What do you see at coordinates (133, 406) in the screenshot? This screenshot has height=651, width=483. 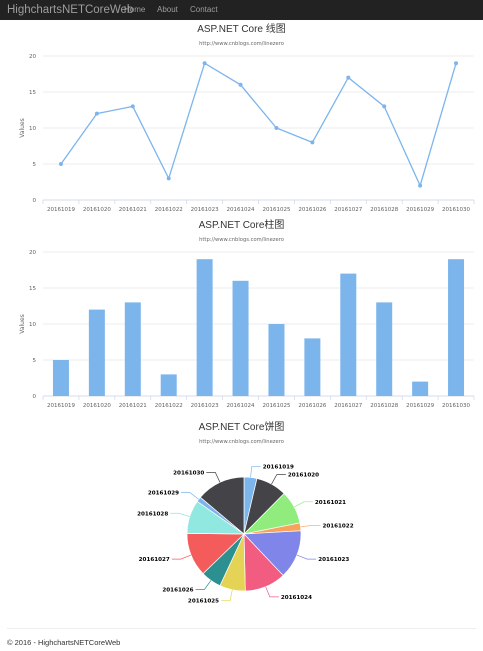 I see `x-tick-label: 20161021` at bounding box center [133, 406].